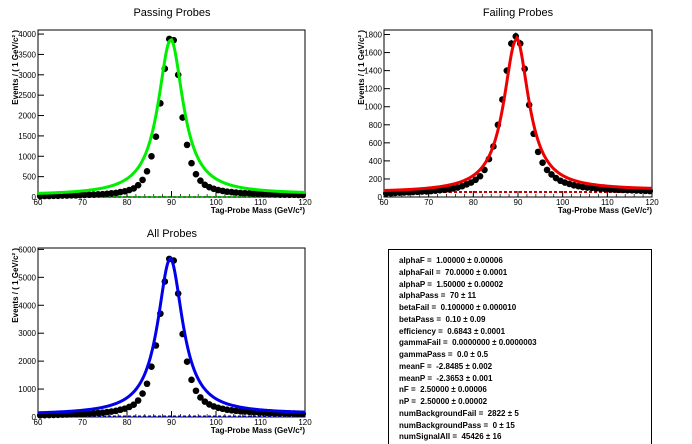  Describe the element at coordinates (373, 71) in the screenshot. I see `y-tick-label: 1400` at that location.